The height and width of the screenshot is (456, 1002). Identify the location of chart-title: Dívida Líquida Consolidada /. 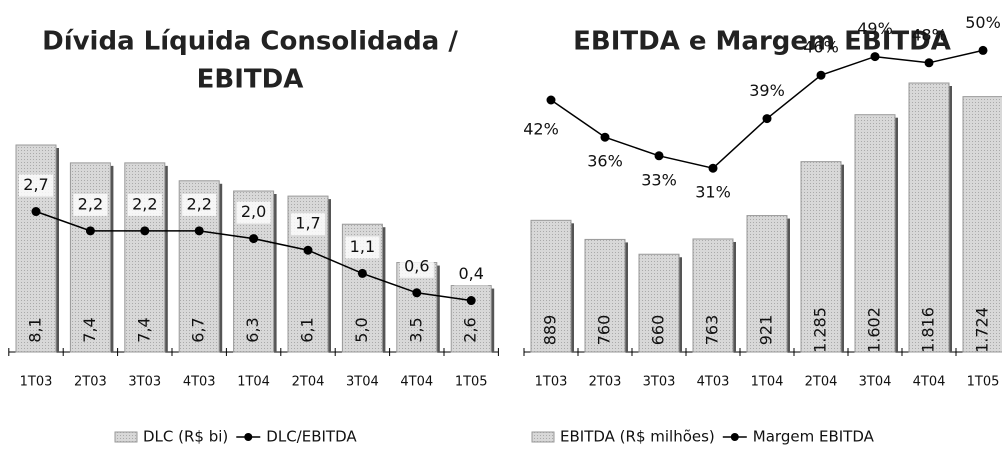
(250, 42).